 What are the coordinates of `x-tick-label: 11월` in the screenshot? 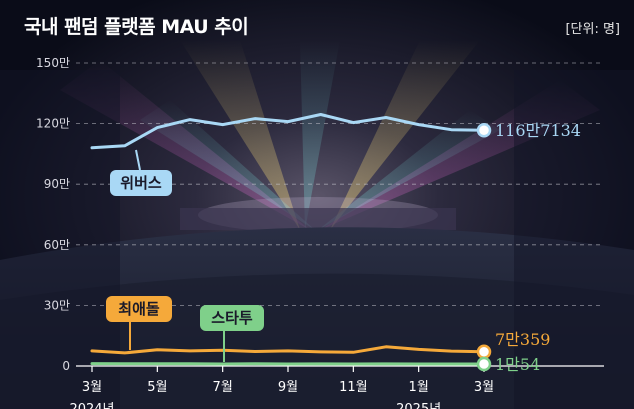 It's located at (353, 387).